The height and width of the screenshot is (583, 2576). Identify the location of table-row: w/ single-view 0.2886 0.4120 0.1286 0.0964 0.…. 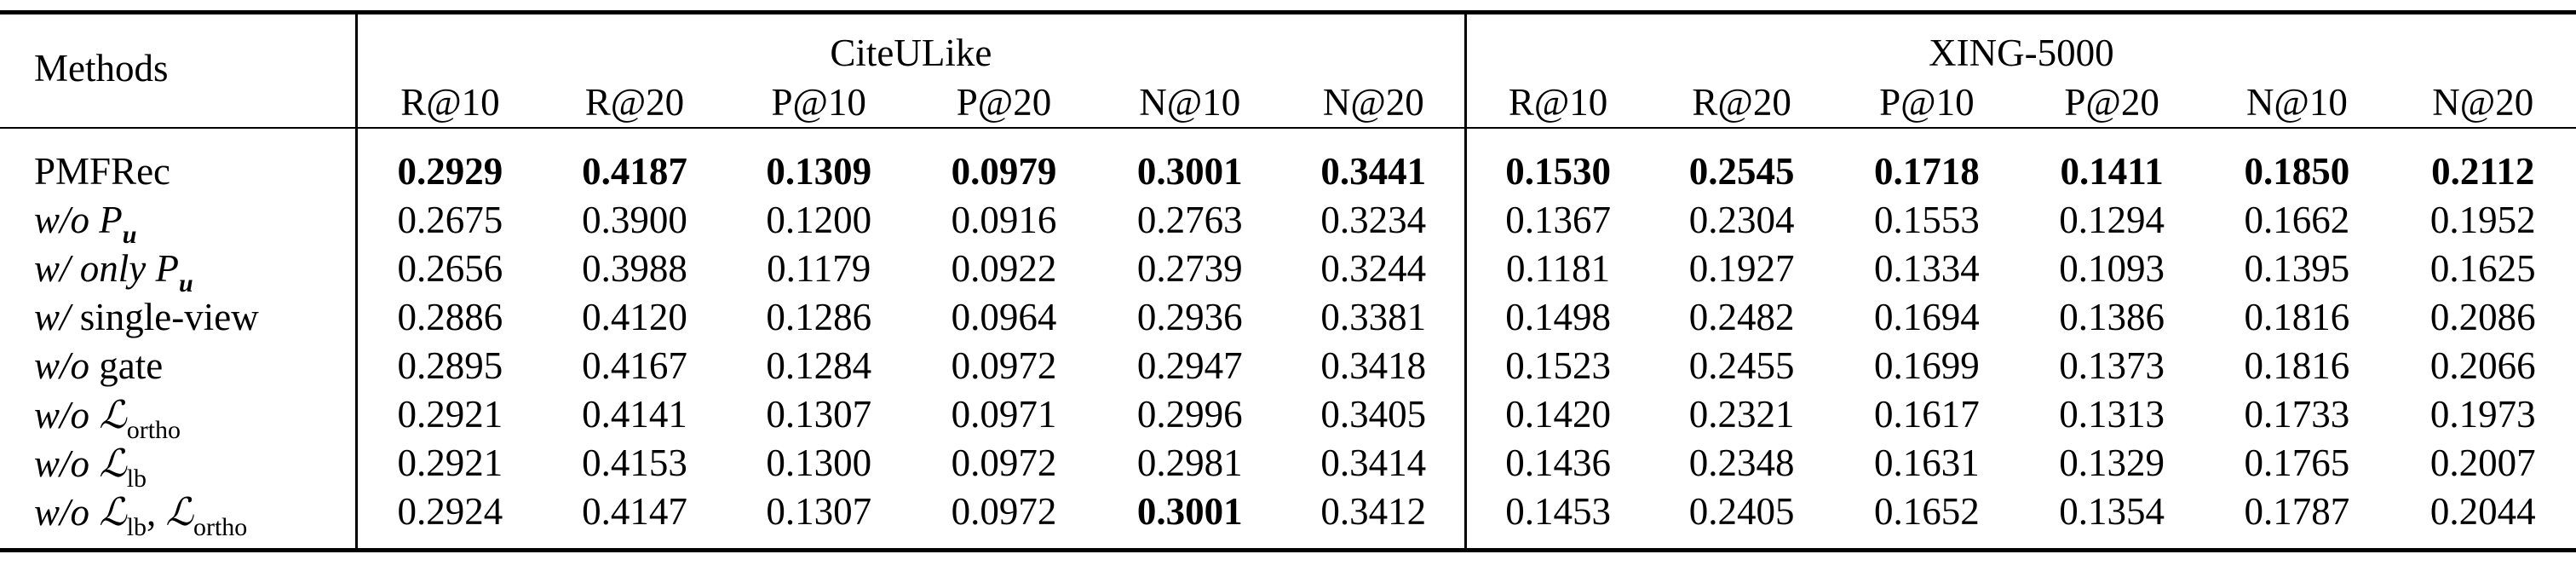
(1288, 317).